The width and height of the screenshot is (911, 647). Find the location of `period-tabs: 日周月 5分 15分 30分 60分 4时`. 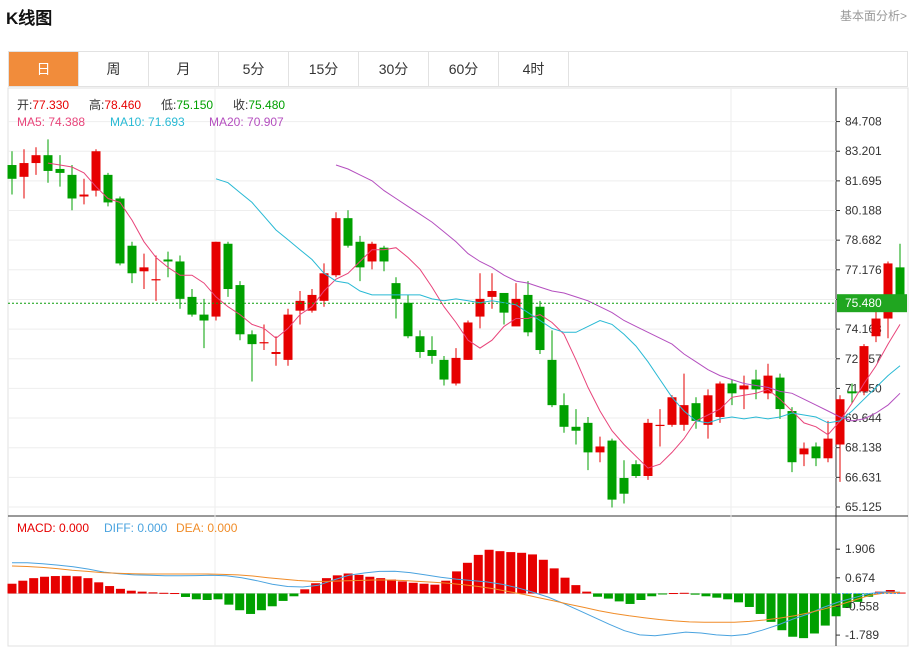

period-tabs: 日周月 5分 15分 30分 60分 4时 is located at coordinates (458, 69).